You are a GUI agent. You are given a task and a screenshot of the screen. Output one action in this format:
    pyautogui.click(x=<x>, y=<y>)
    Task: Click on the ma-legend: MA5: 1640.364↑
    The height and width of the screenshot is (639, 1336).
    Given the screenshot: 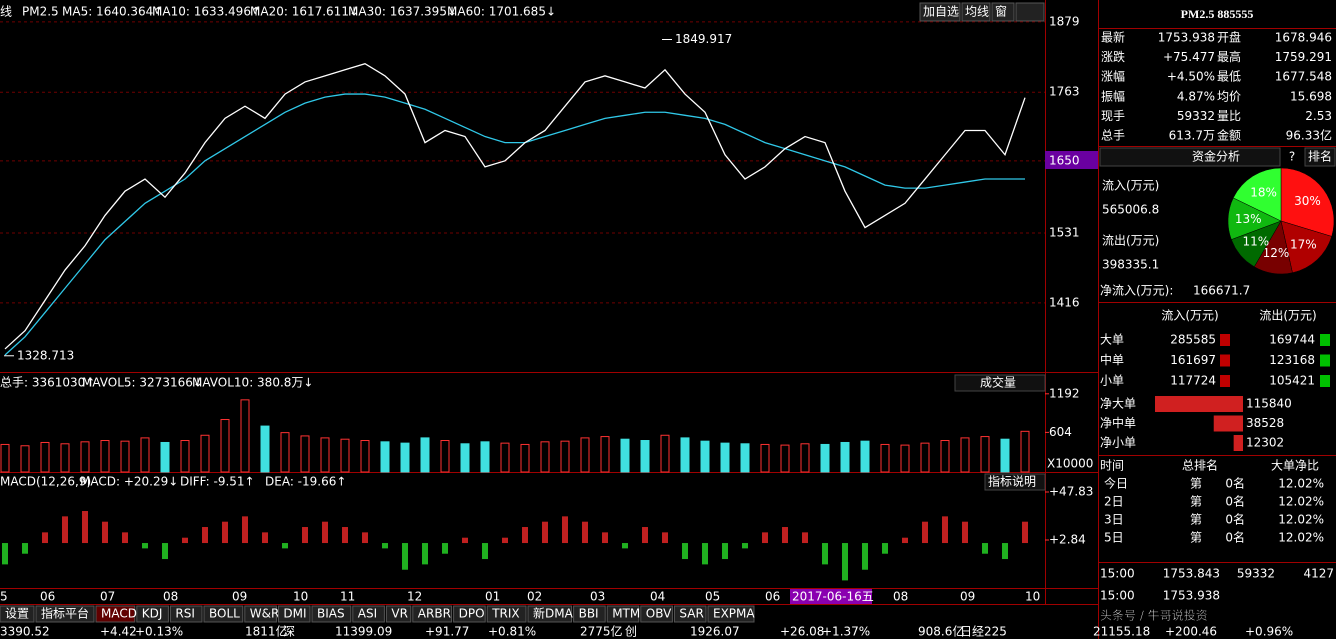 What is the action you would take?
    pyautogui.click(x=112, y=12)
    